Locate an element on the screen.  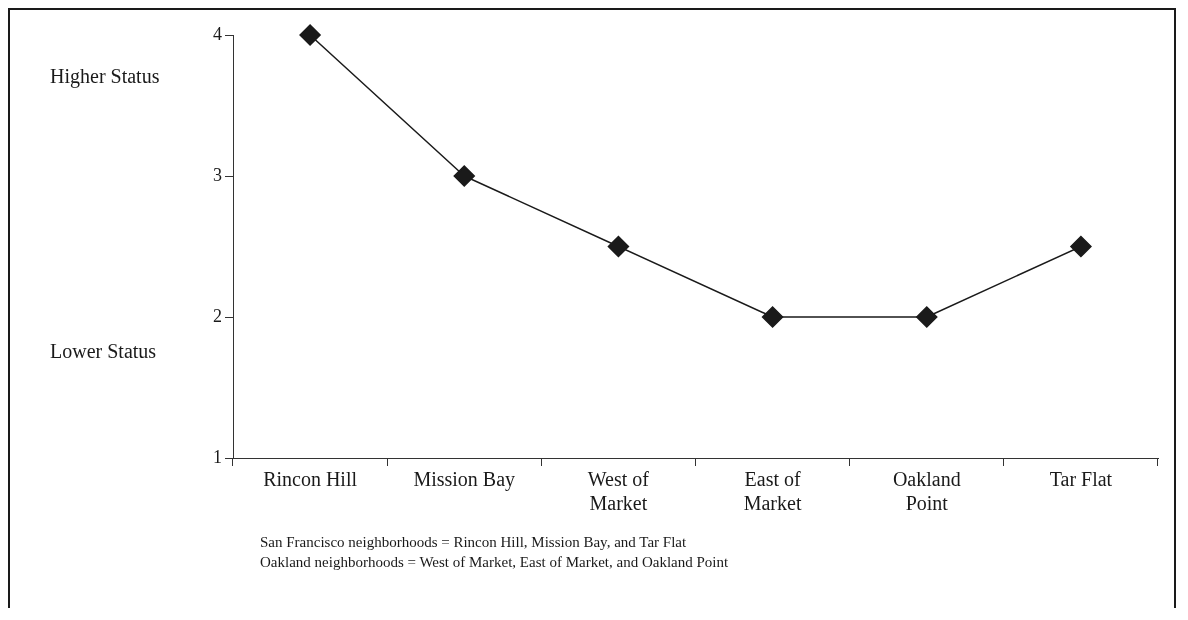
x-tick-label: Rincon Hill is located at coordinates (310, 479).